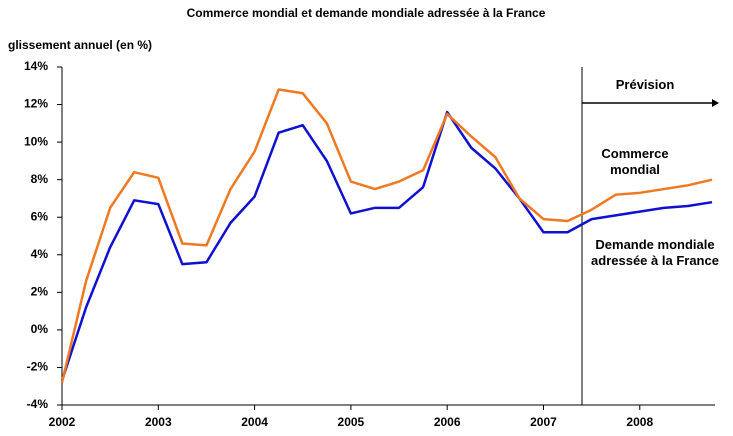  I want to click on x-tick-label: 2005, so click(351, 422).